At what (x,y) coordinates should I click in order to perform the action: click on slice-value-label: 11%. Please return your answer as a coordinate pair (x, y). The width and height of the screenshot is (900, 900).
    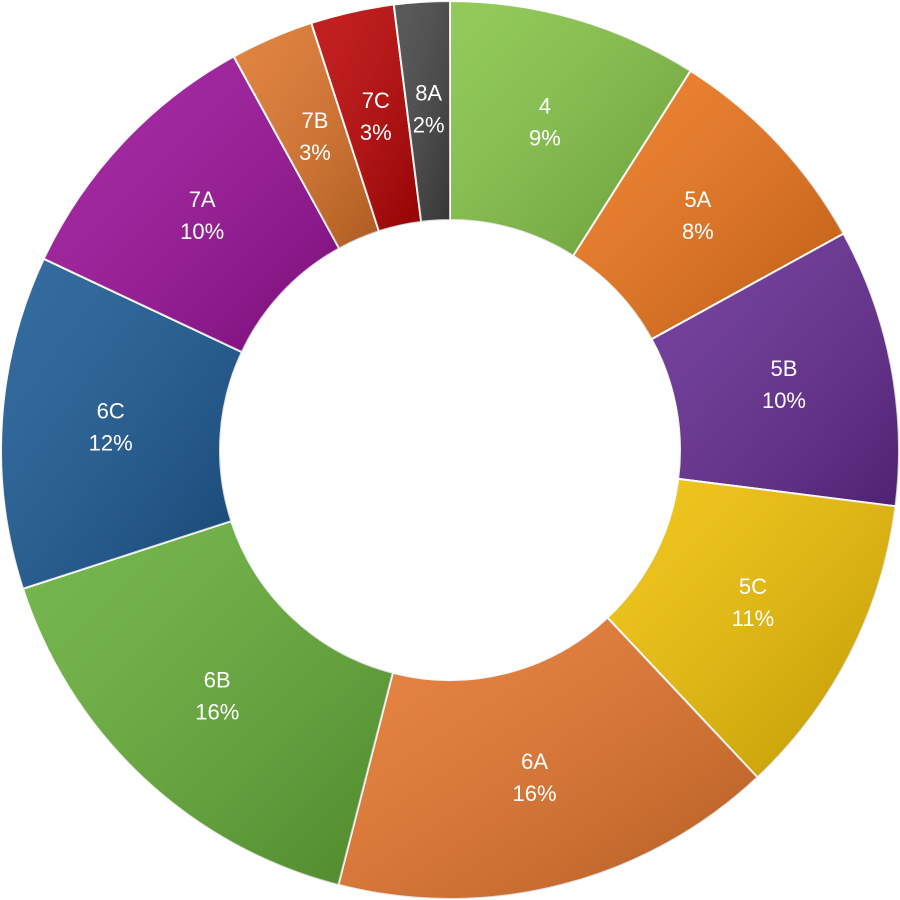
    Looking at the image, I should click on (753, 618).